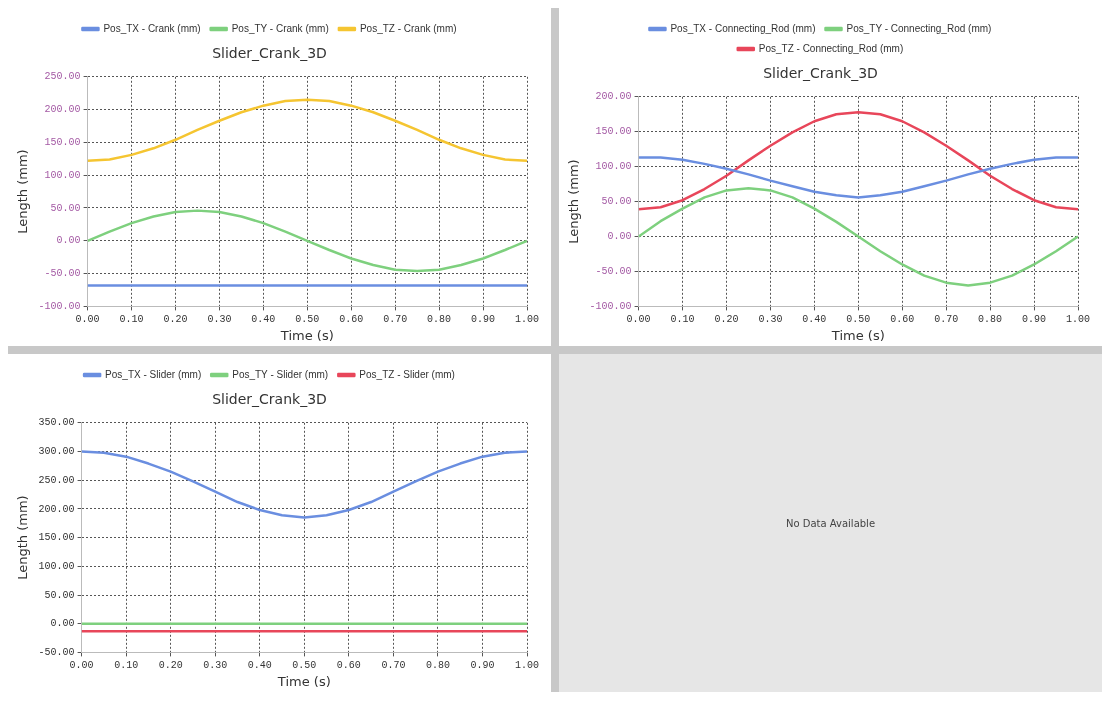 This screenshot has width=1110, height=702. I want to click on y-tick-label: 300.00, so click(56, 452).